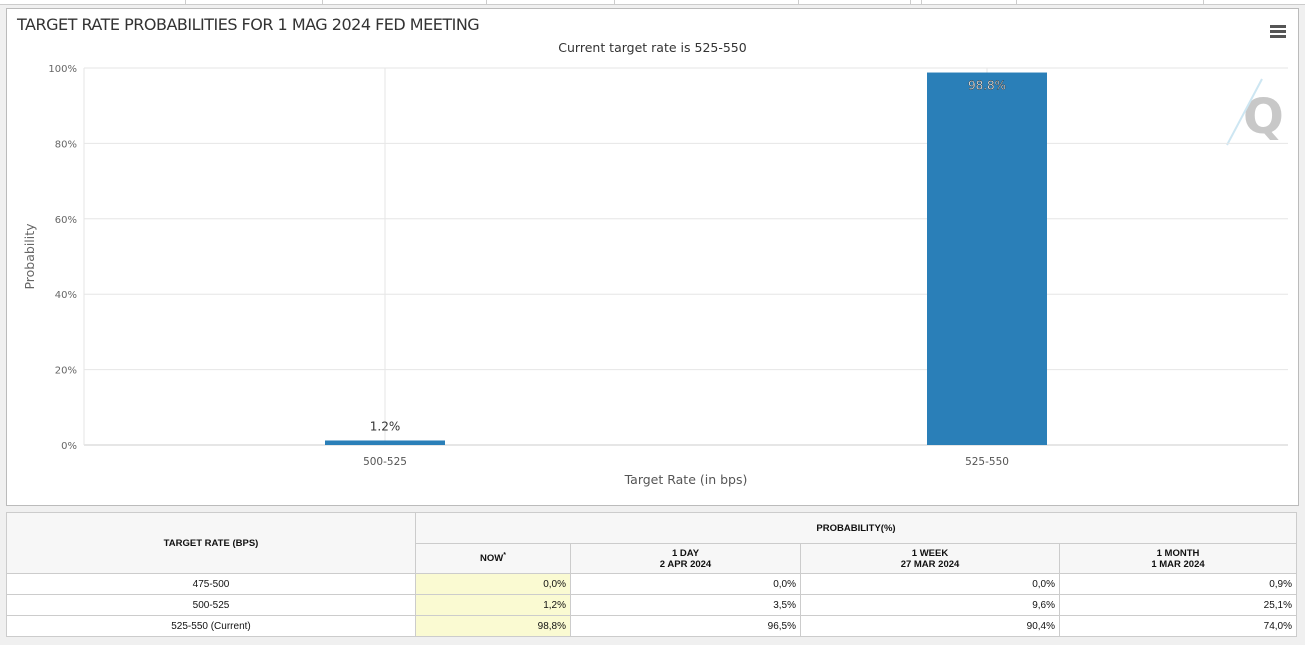  What do you see at coordinates (69, 446) in the screenshot?
I see `y-tick-label: 0%` at bounding box center [69, 446].